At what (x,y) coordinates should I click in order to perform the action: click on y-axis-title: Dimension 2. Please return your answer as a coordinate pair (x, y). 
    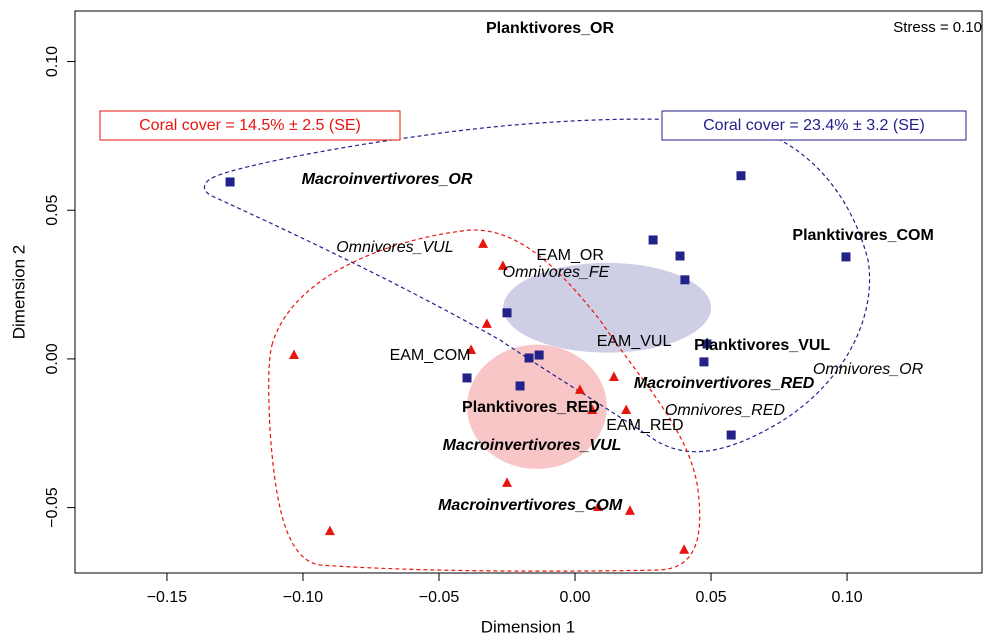
    Looking at the image, I should click on (18, 292).